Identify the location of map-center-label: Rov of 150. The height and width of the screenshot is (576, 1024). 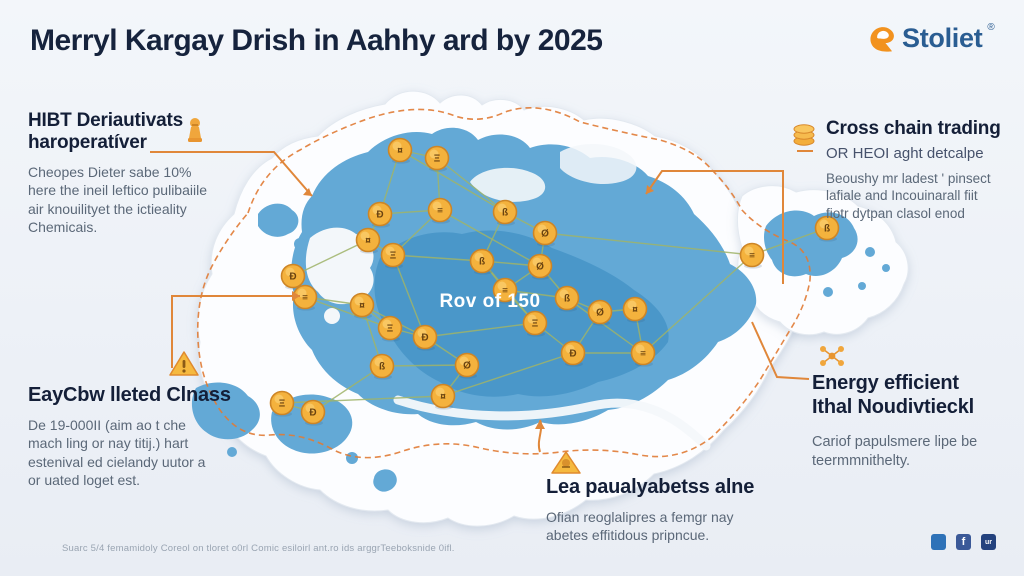
(489, 301).